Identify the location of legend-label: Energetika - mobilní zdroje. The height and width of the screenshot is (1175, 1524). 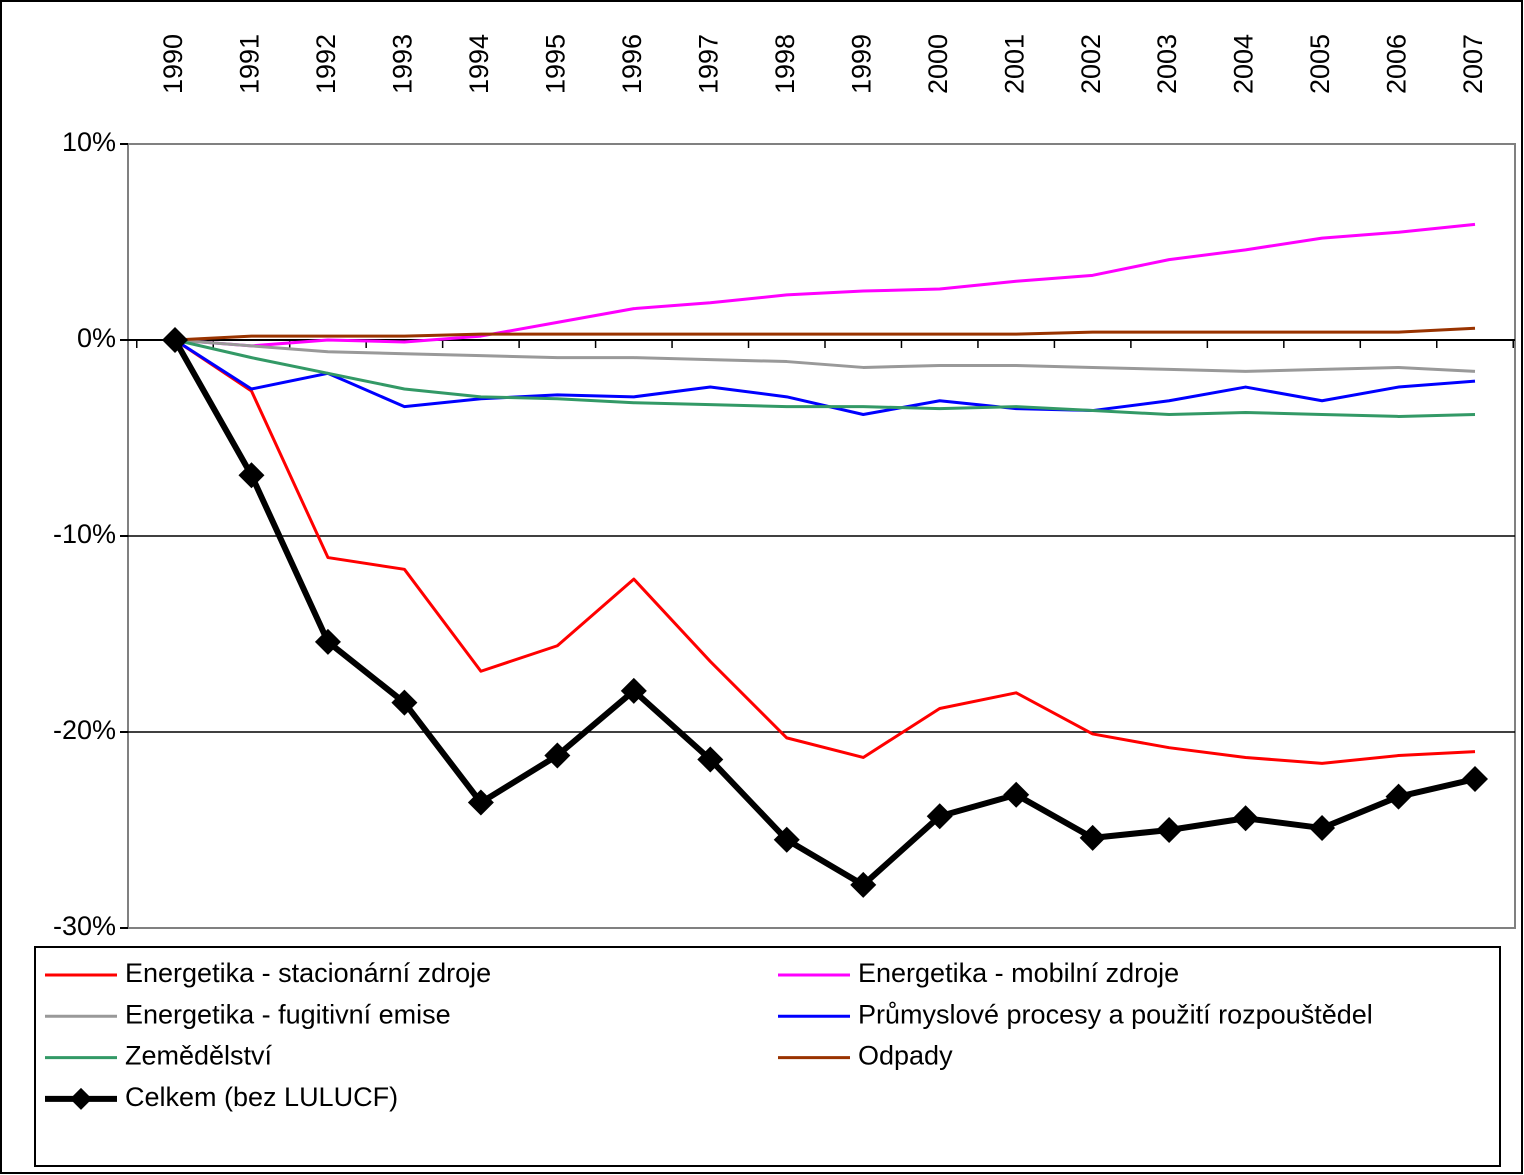
(1018, 973).